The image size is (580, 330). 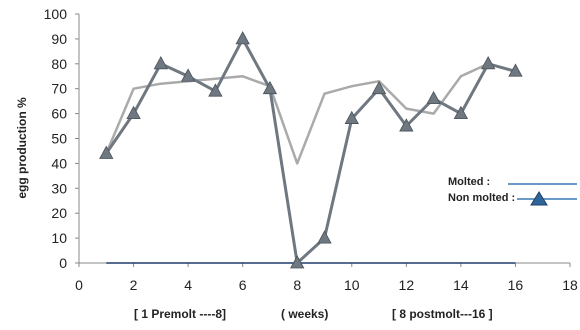 What do you see at coordinates (59, 139) in the screenshot?
I see `y-tick-label: 50` at bounding box center [59, 139].